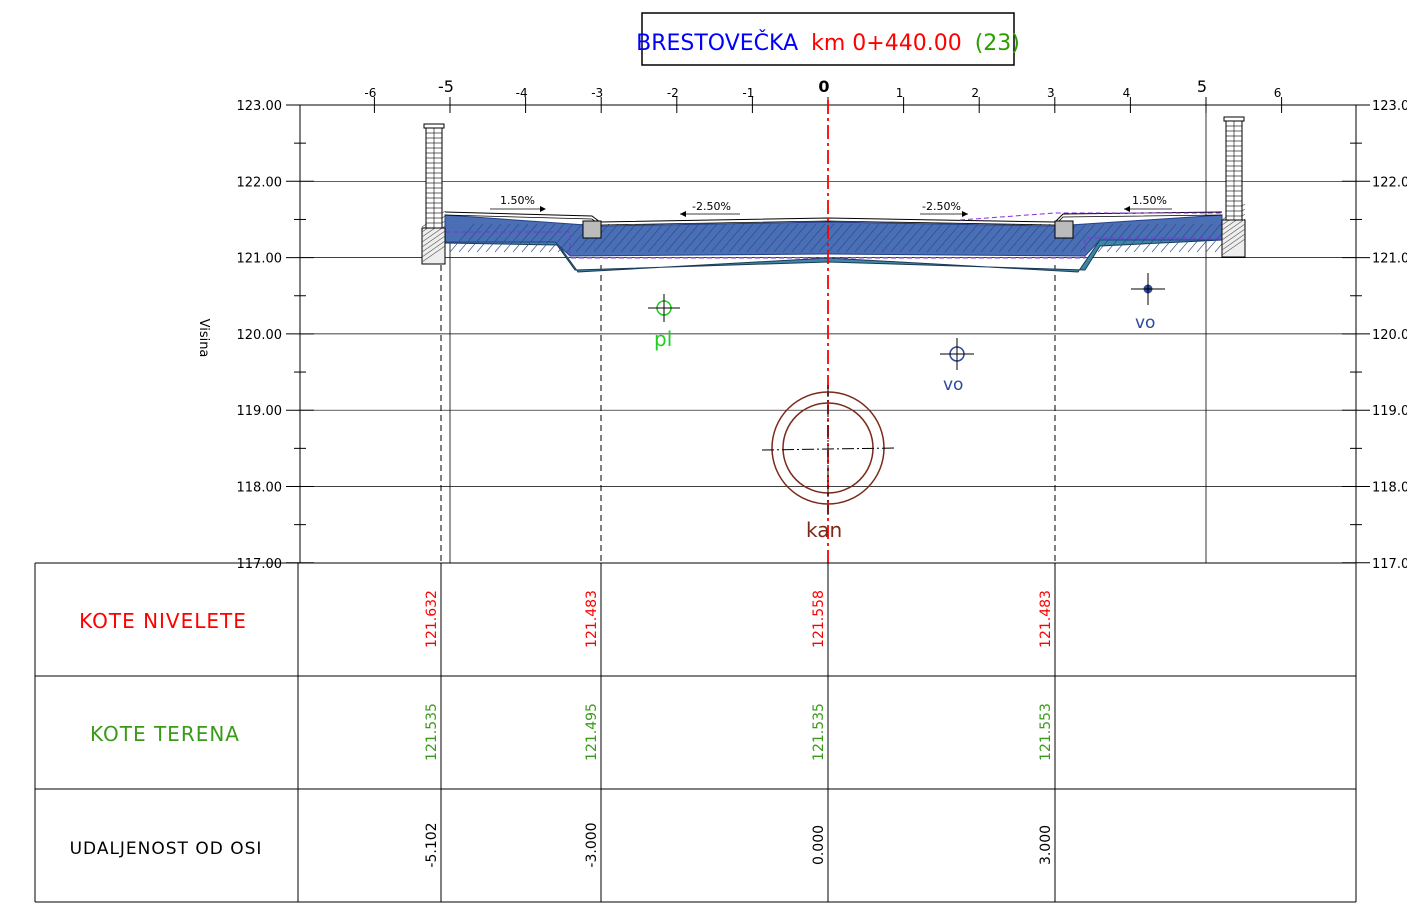  Describe the element at coordinates (1389, 182) in the screenshot. I see `y-tick-label-right: 122.00` at that location.